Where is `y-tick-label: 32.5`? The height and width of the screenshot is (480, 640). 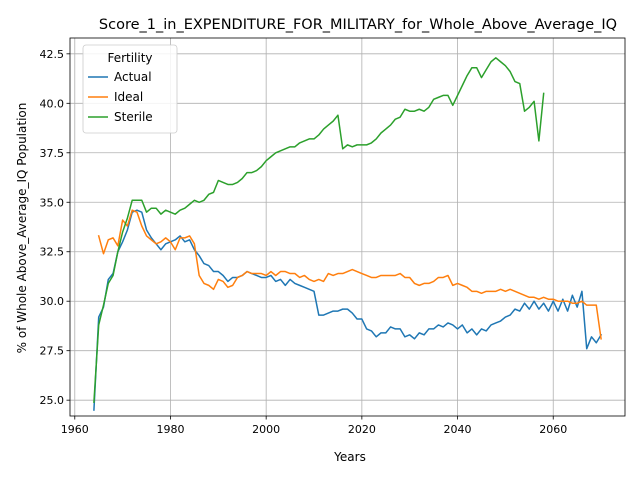 y-tick-label: 32.5 is located at coordinates (52, 252).